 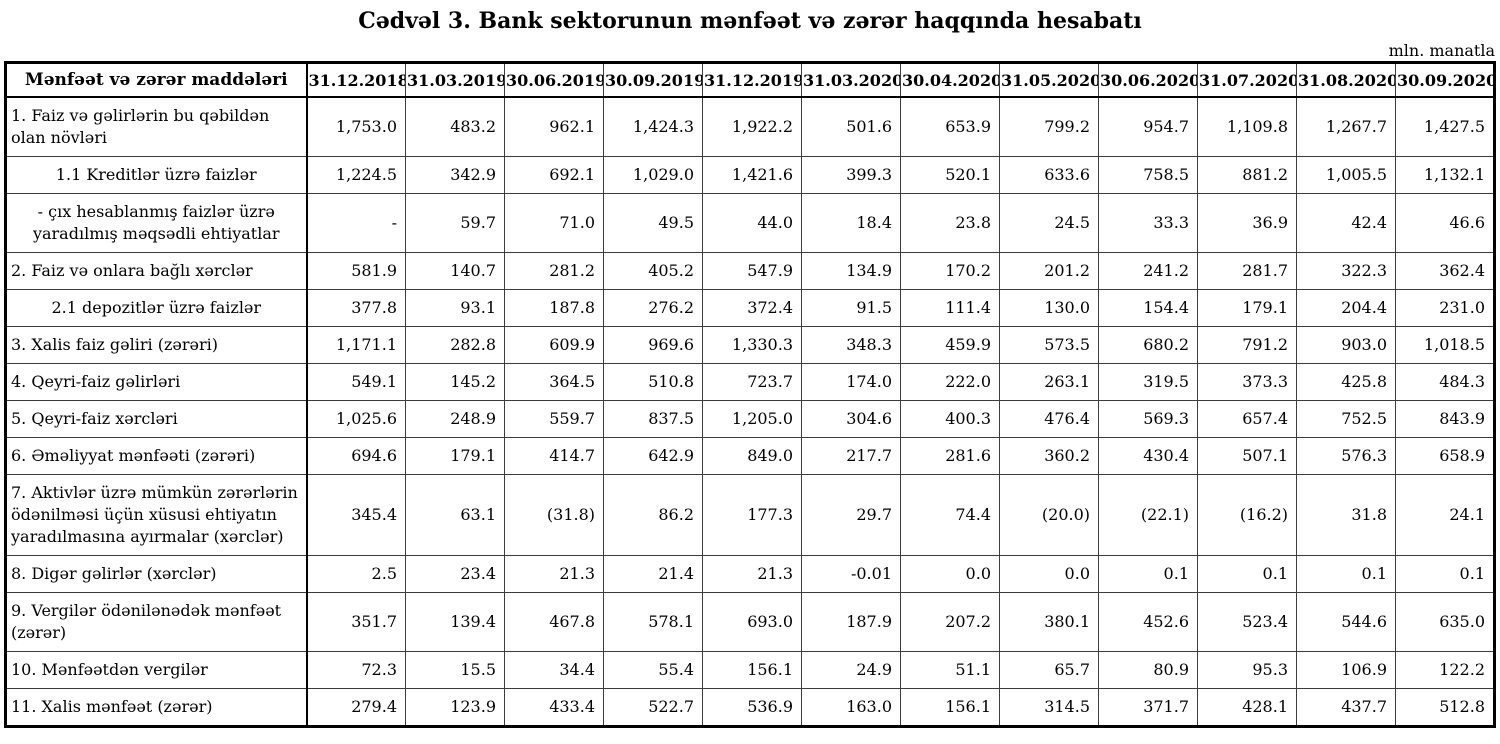 What do you see at coordinates (554, 308) in the screenshot?
I see `value-cell: 187.8` at bounding box center [554, 308].